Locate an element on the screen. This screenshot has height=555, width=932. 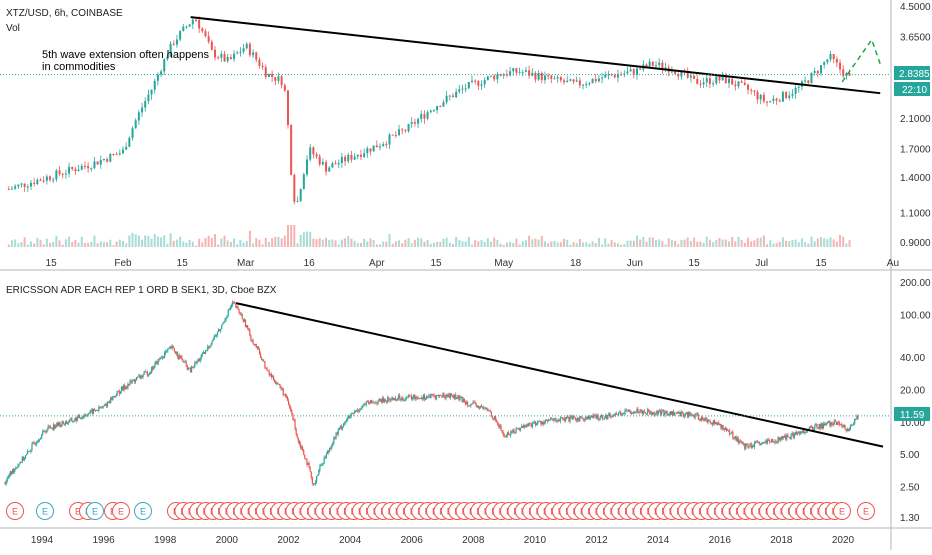
bottom-price-tick: 100.00 is located at coordinates (915, 315).